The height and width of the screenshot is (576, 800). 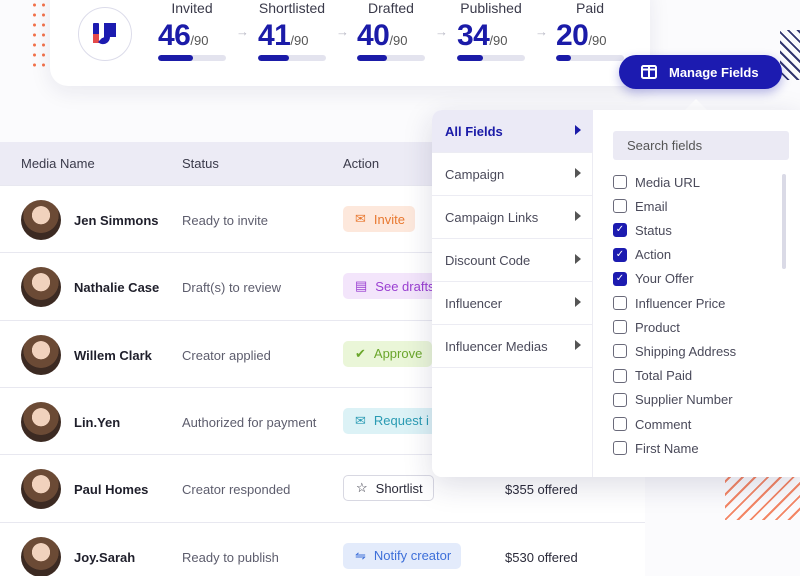 What do you see at coordinates (236, 490) in the screenshot?
I see `status-text: Creator responded` at bounding box center [236, 490].